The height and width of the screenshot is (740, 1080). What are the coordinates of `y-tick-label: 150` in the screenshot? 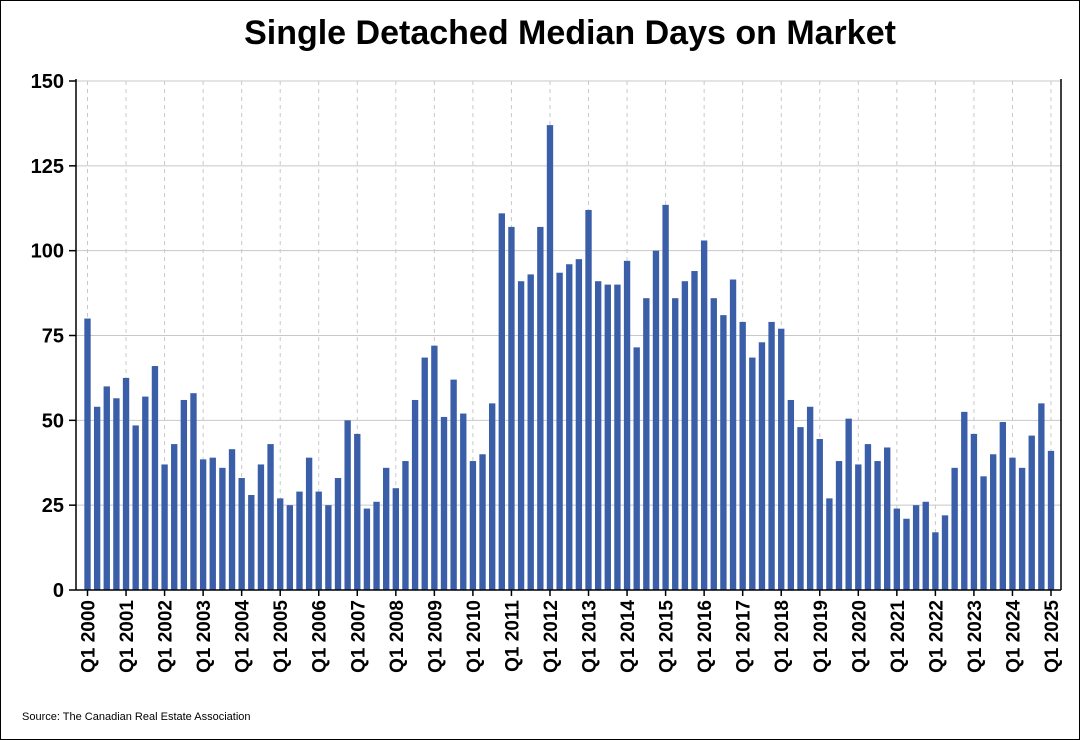 It's located at (47, 82).